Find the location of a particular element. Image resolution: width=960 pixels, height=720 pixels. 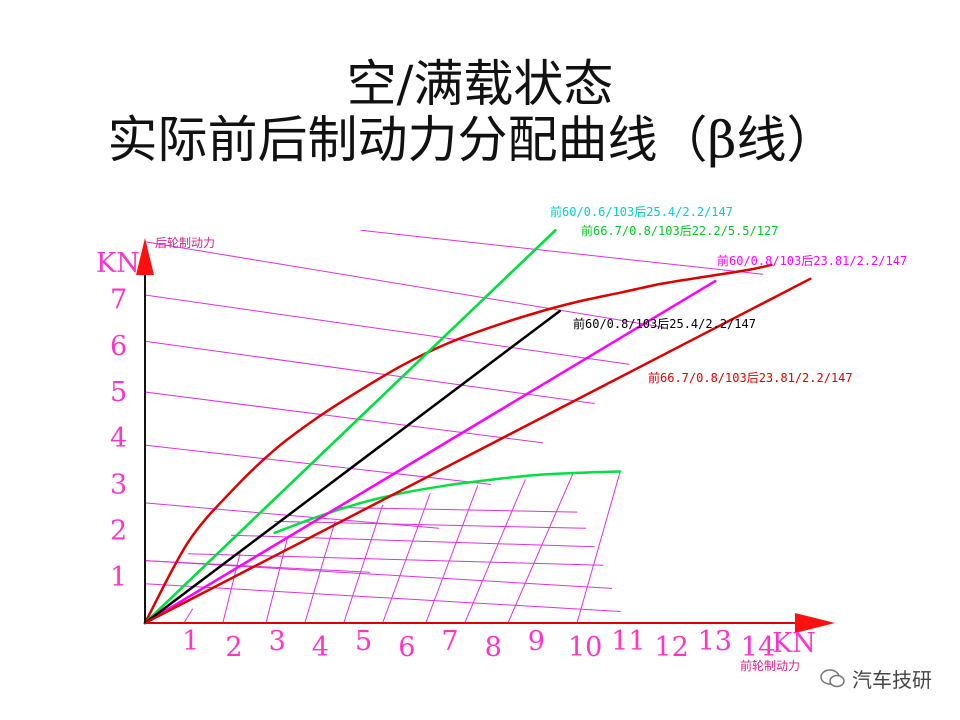

x-tick-13: 13 is located at coordinates (715, 641).